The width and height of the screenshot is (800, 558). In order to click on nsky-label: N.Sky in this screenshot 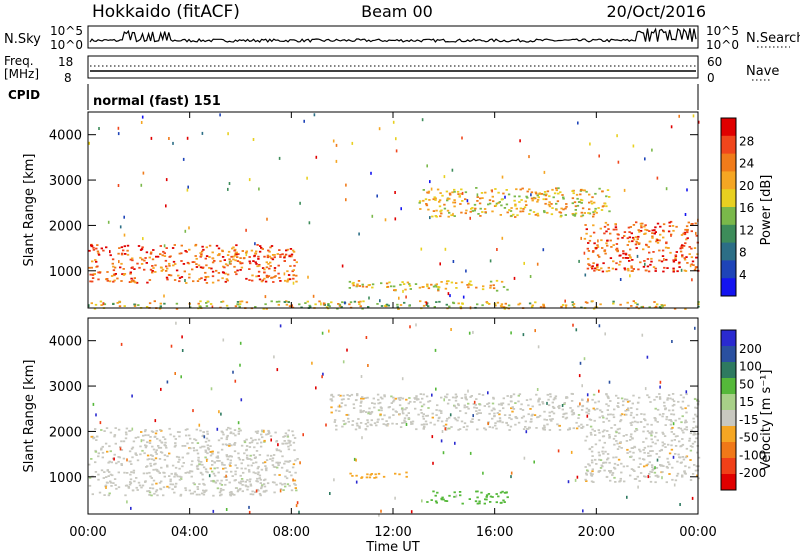, I will do `click(22, 39)`.